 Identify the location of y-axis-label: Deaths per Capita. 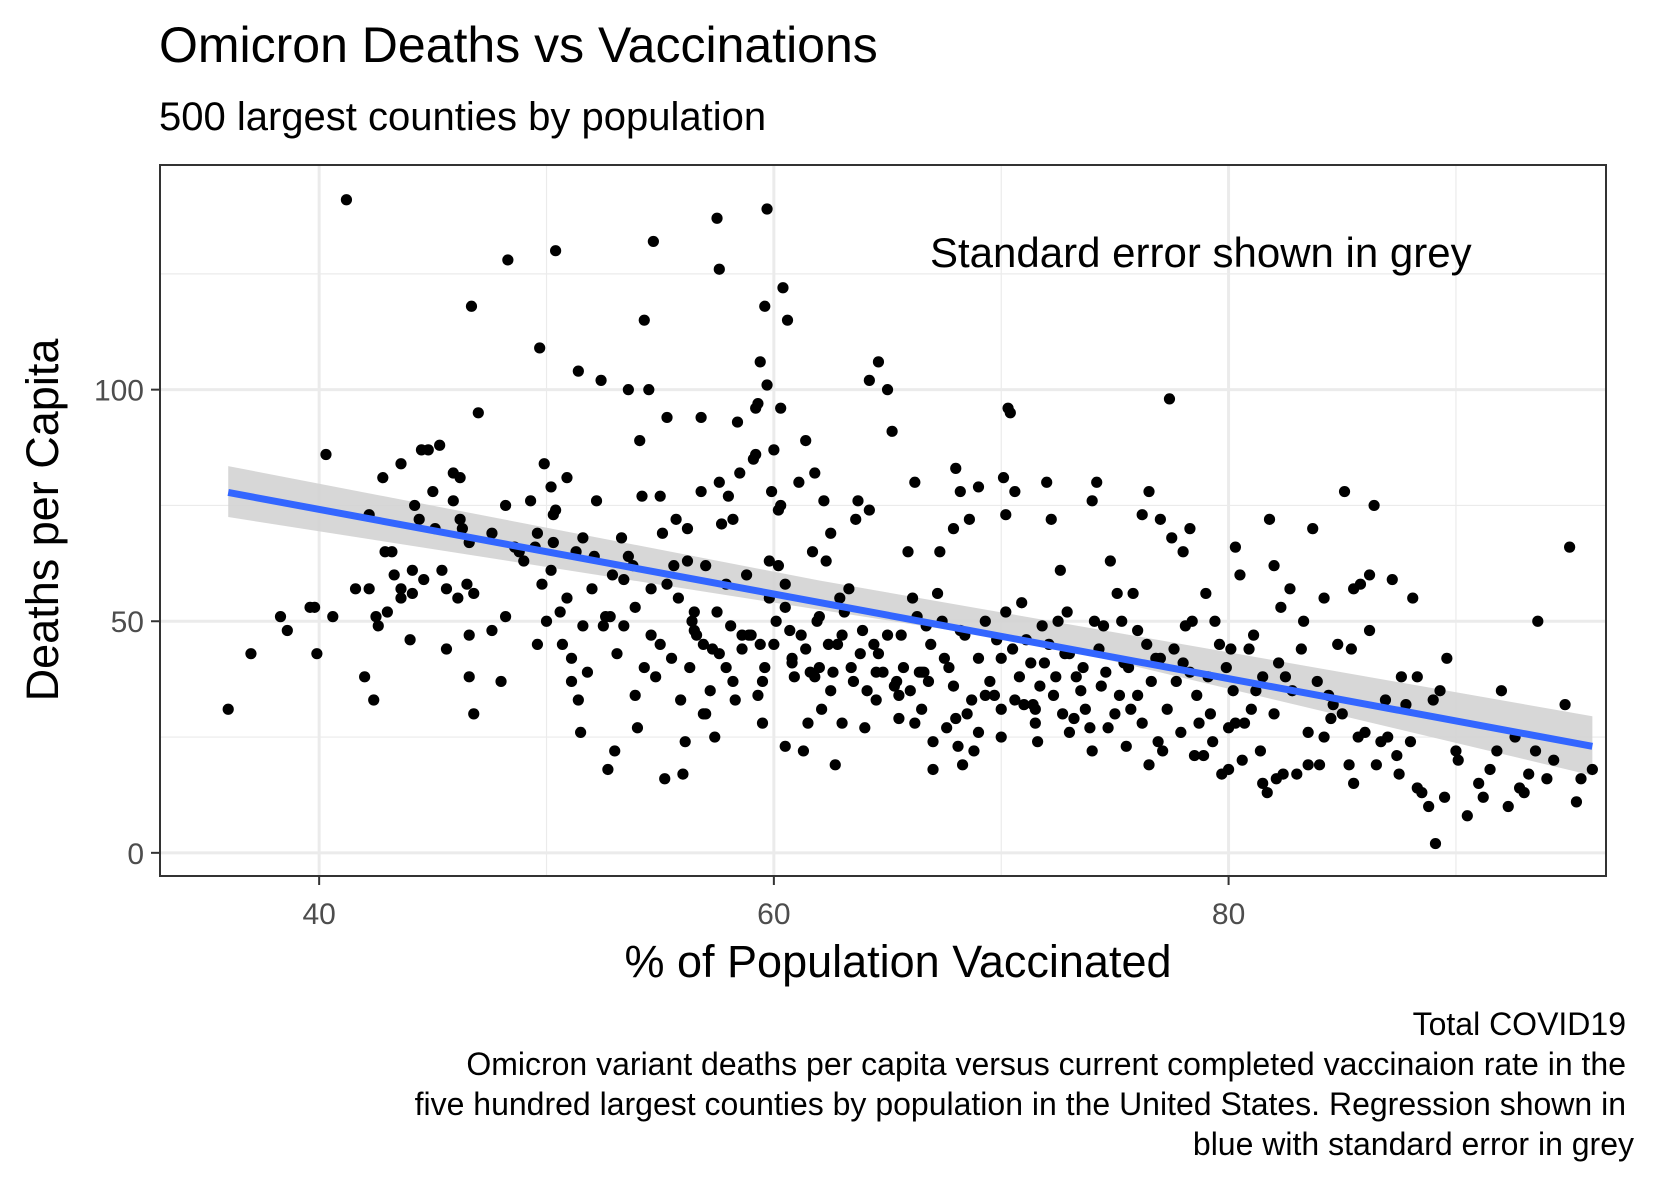
(42, 520).